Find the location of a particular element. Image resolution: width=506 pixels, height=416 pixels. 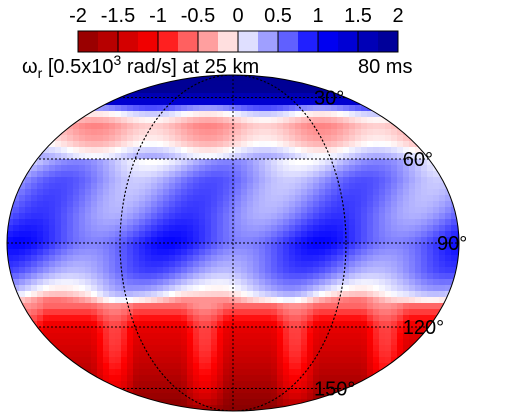

colorbar-band is located at coordinates (188, 41).